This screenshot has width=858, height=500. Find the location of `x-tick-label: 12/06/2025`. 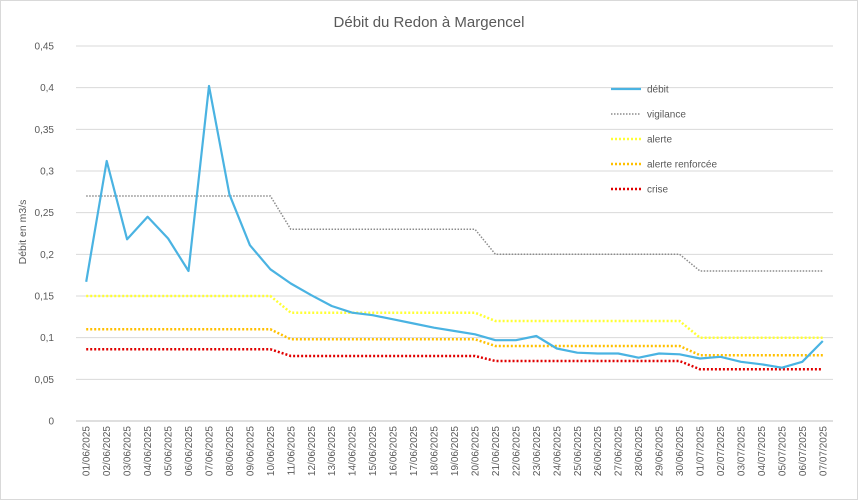

x-tick-label: 12/06/2025 is located at coordinates (312, 451).